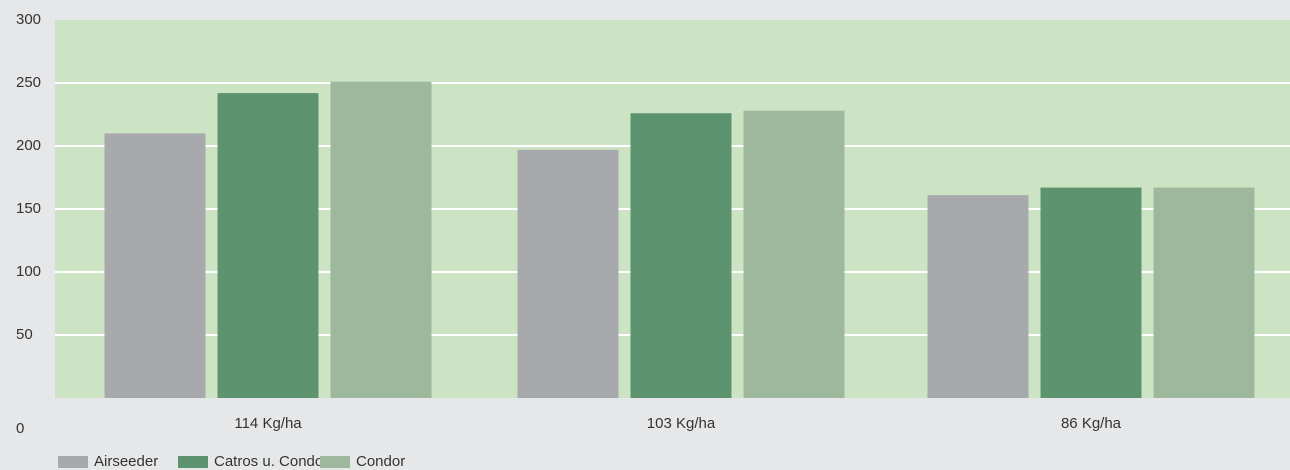  What do you see at coordinates (24, 334) in the screenshot?
I see `y-tick-label: 50` at bounding box center [24, 334].